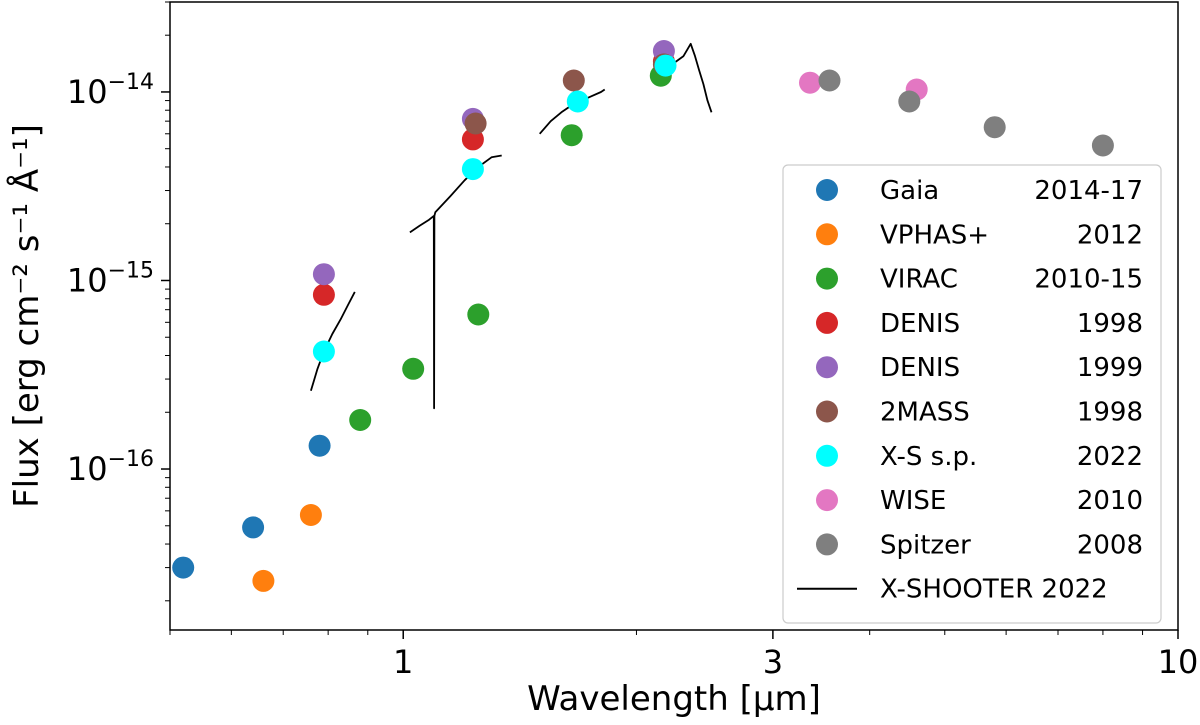 The height and width of the screenshot is (725, 1200). Describe the element at coordinates (403, 662) in the screenshot. I see `x-tick-label: 1` at that location.